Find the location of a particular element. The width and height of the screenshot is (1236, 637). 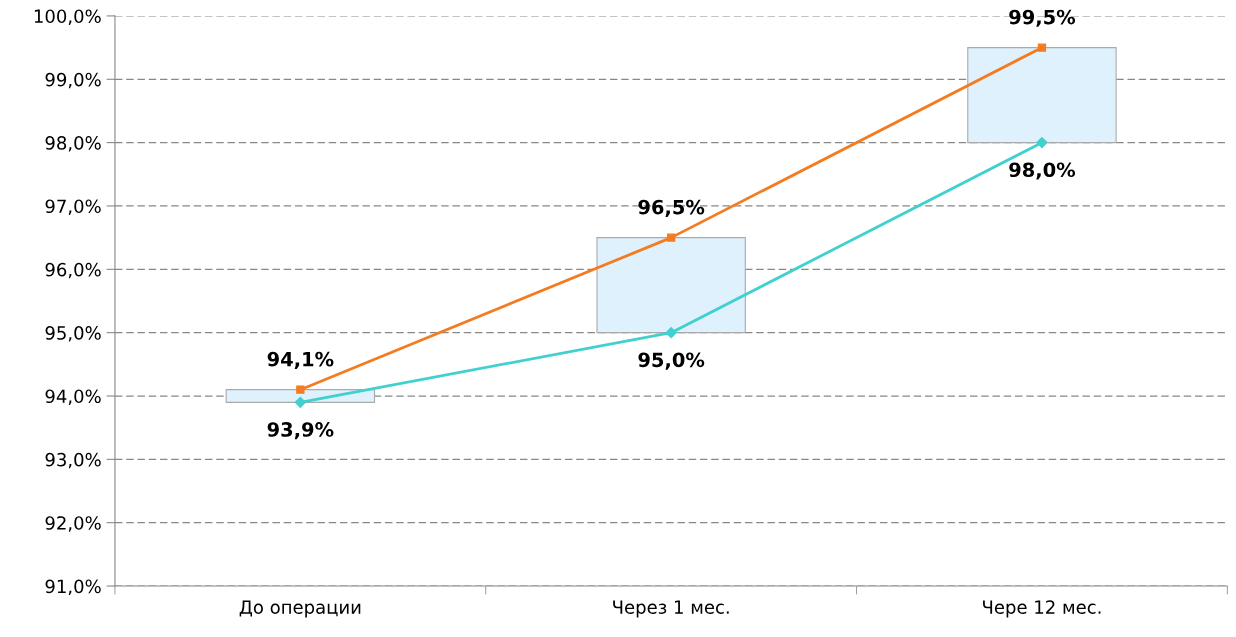

y-tick-label: 99,0% is located at coordinates (73, 80).